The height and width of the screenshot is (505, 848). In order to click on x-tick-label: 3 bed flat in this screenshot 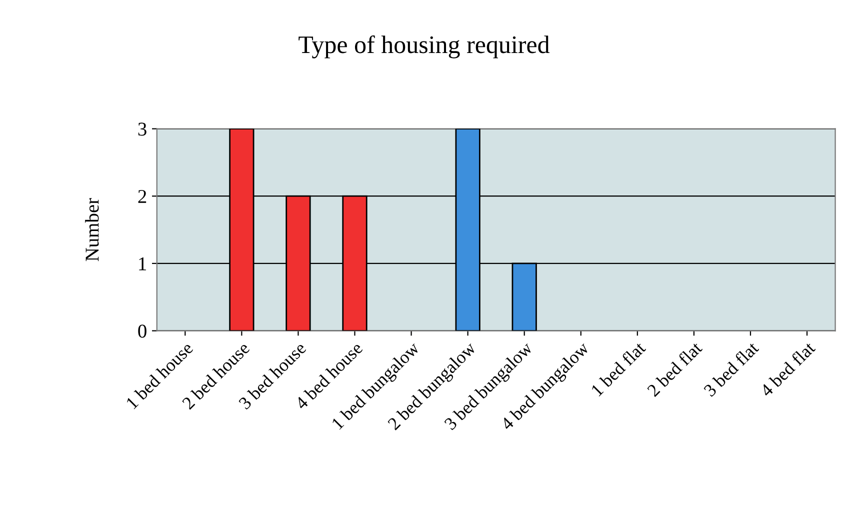, I will do `click(731, 369)`.